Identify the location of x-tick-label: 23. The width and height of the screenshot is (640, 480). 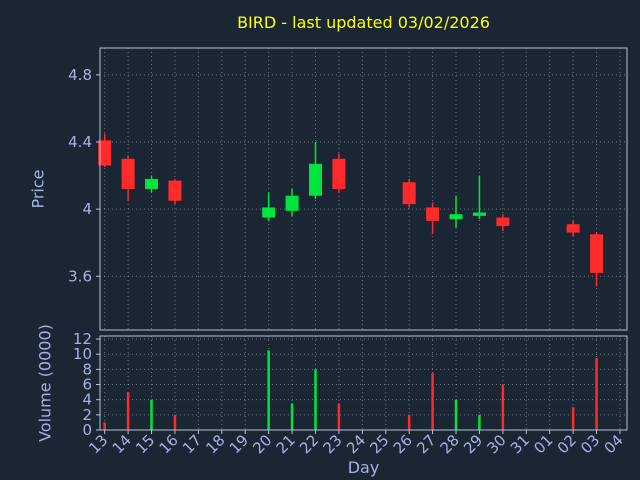
(333, 444).